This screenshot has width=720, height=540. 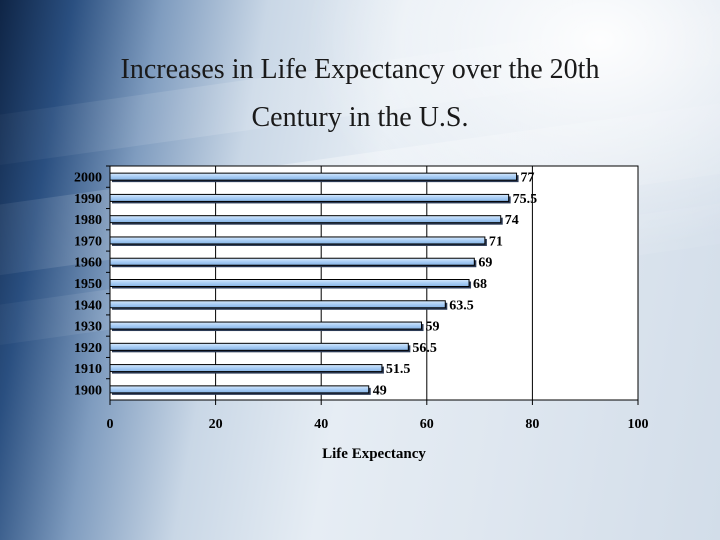 What do you see at coordinates (360, 117) in the screenshot?
I see `title-line-2: Century in the U.S.` at bounding box center [360, 117].